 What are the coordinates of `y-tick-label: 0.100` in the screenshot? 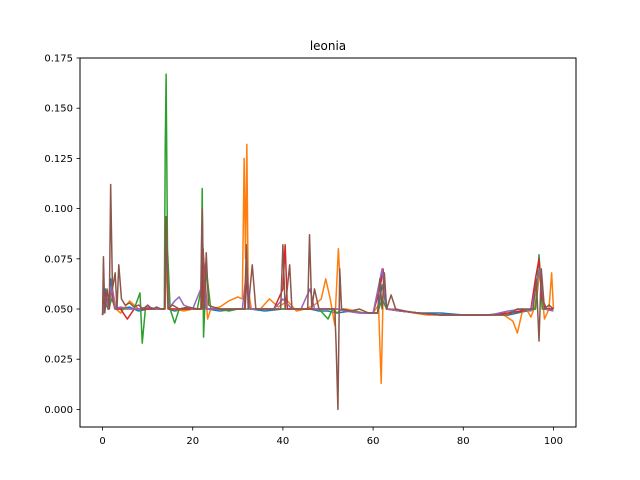 It's located at (58, 209).